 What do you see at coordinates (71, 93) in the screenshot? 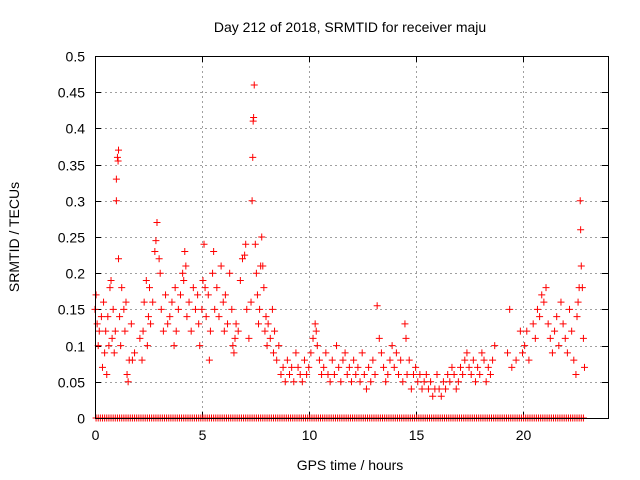
I see `y-tick-label: 0.45` at bounding box center [71, 93].